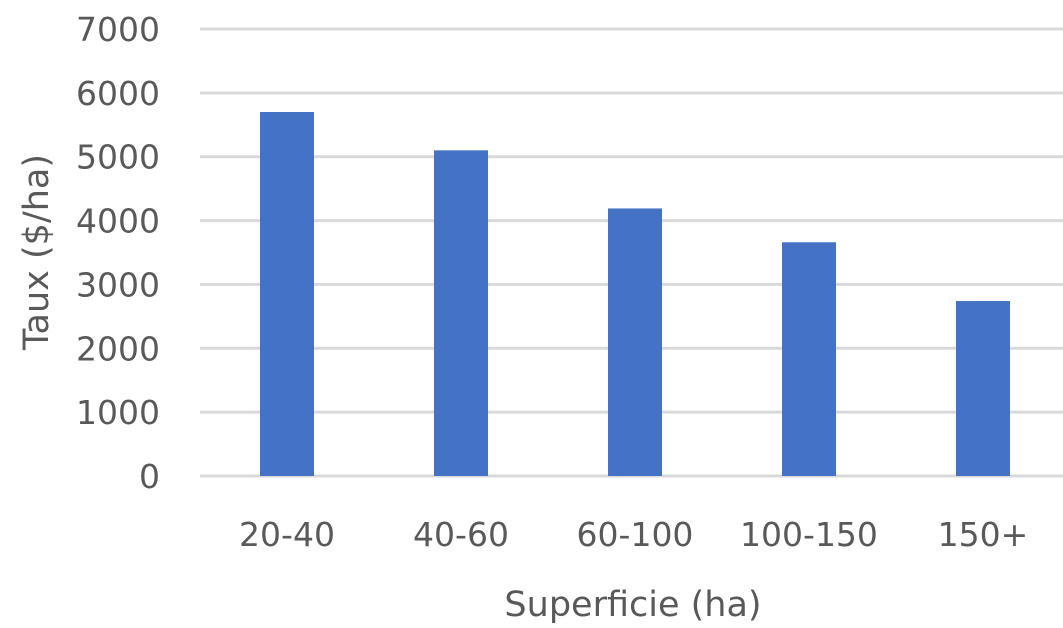 The height and width of the screenshot is (628, 1063). Describe the element at coordinates (461, 534) in the screenshot. I see `x-tick-label: 40-60` at that location.